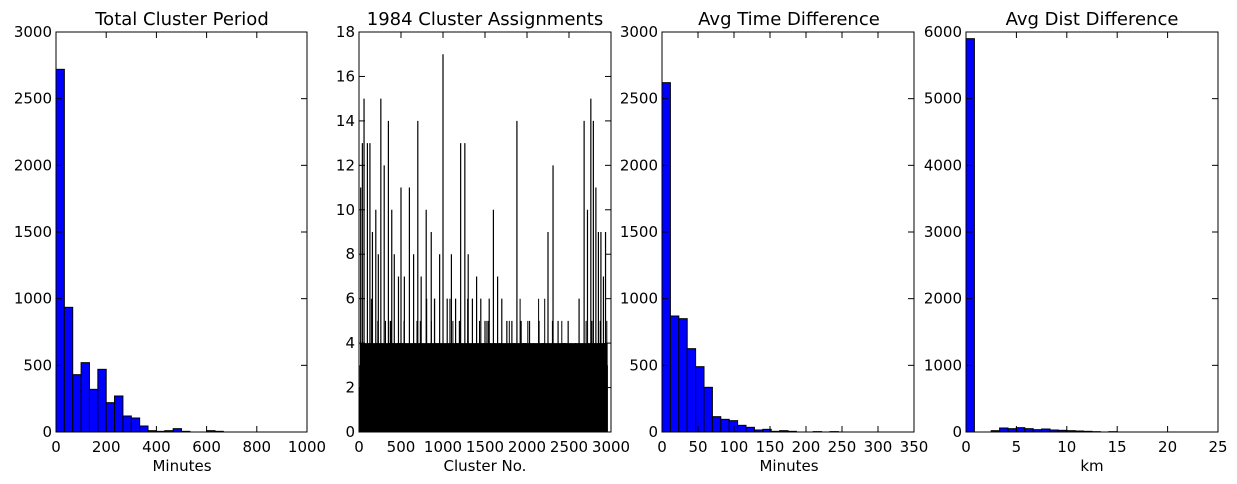 Image resolution: width=1237 pixels, height=484 pixels. I want to click on chart-title: Avg Dist Difference, so click(1092, 19).